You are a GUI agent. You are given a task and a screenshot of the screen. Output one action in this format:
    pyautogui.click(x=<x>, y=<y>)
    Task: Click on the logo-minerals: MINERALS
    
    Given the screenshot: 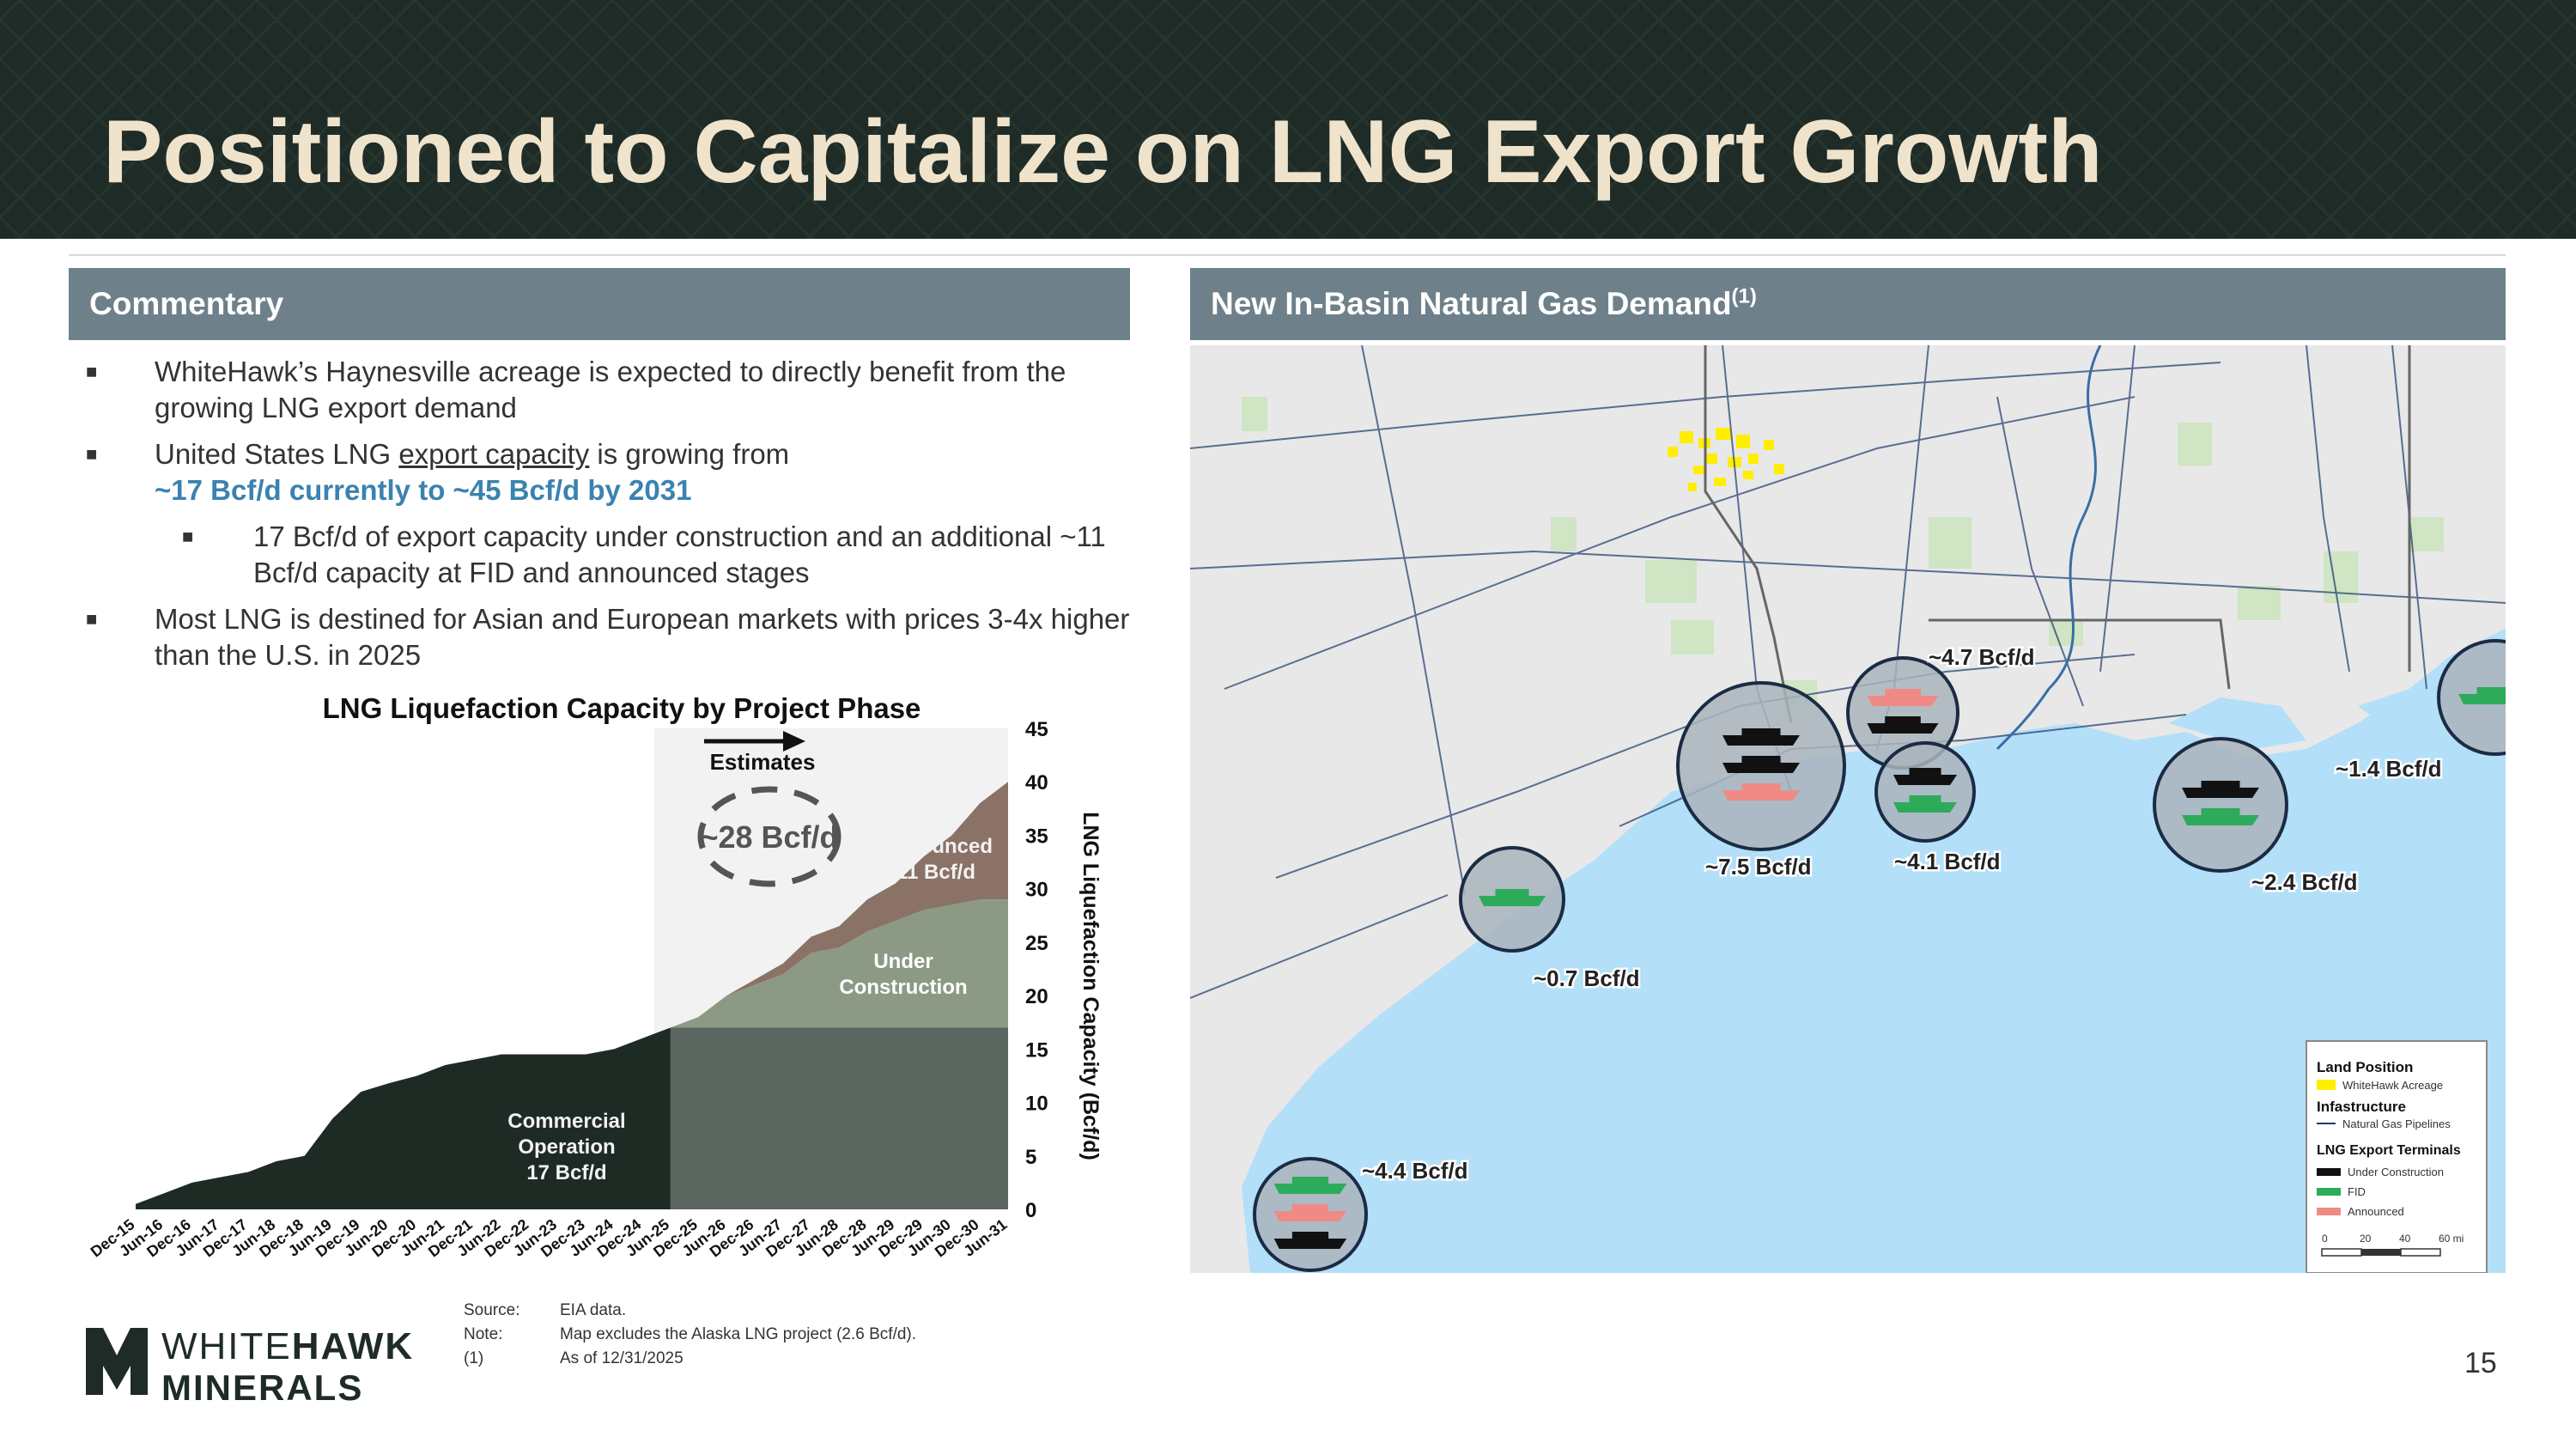 What is the action you would take?
    pyautogui.click(x=262, y=1387)
    